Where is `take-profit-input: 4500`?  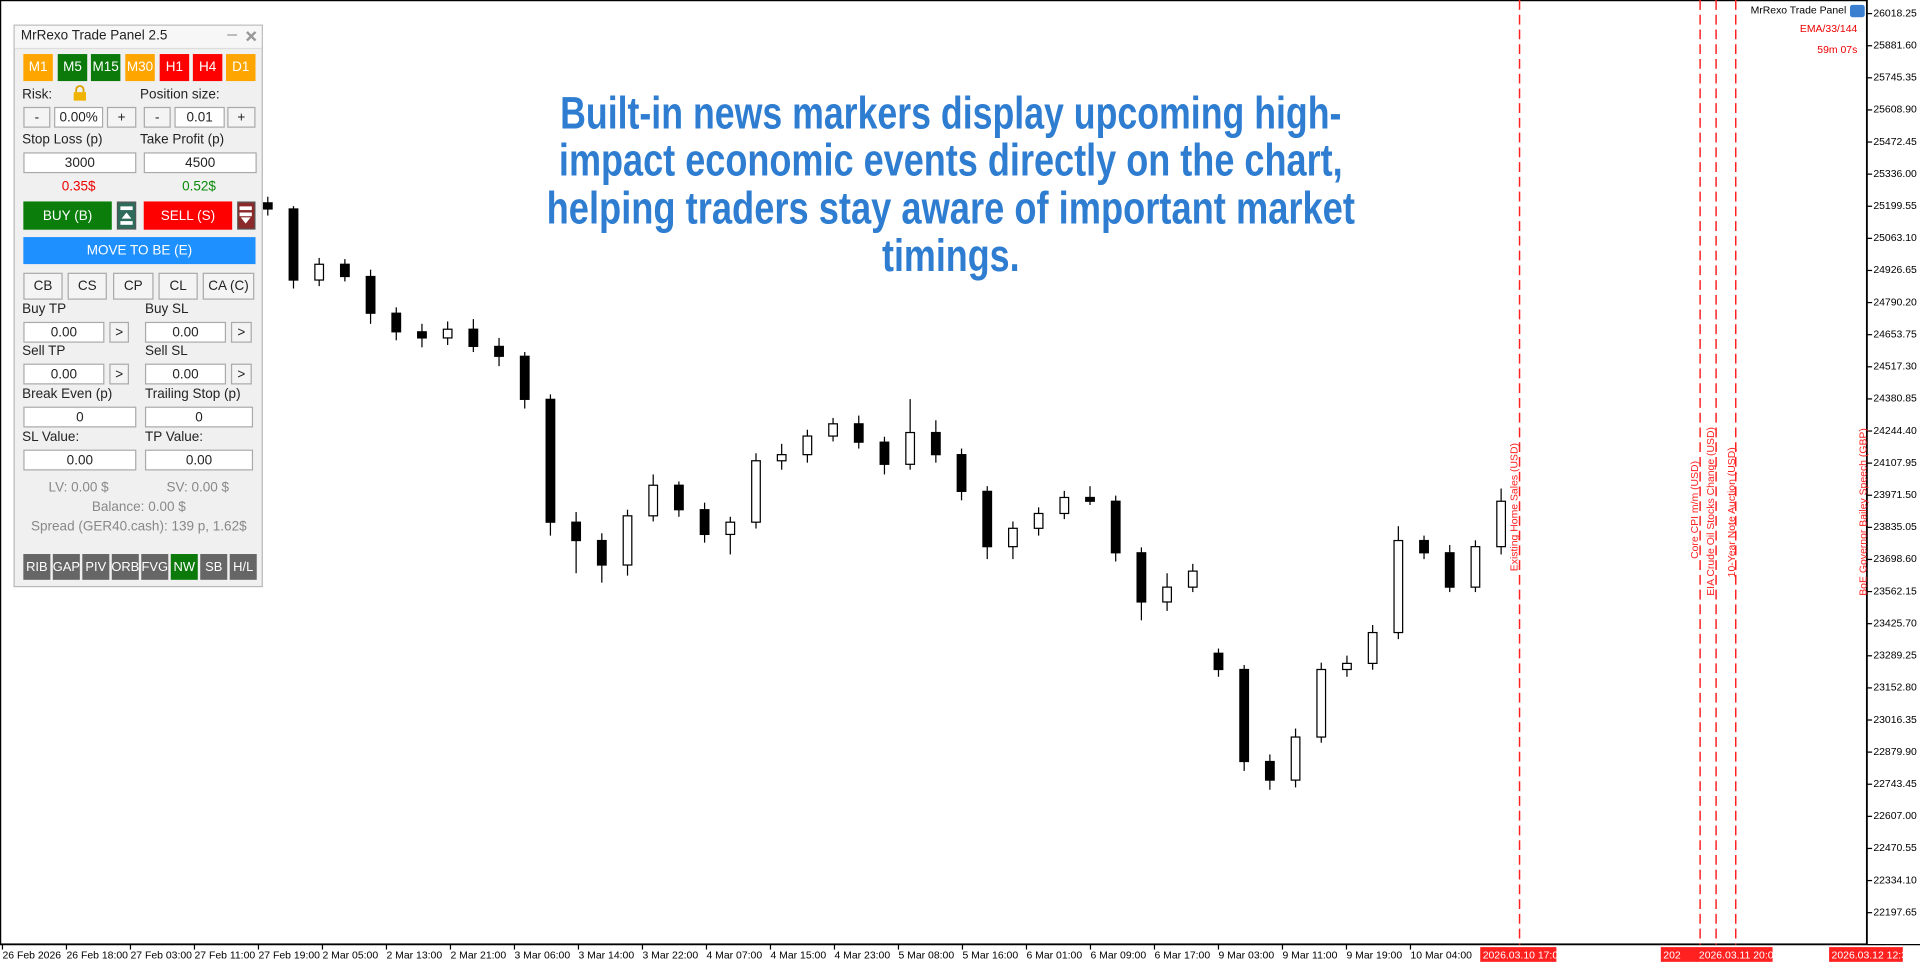
take-profit-input: 4500 is located at coordinates (200, 163).